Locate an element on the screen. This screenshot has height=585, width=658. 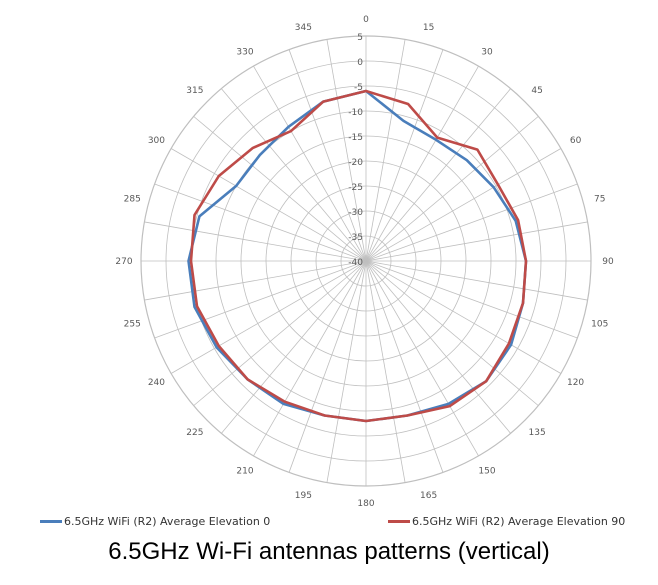
radial-tick-label: -30 is located at coordinates (355, 213).